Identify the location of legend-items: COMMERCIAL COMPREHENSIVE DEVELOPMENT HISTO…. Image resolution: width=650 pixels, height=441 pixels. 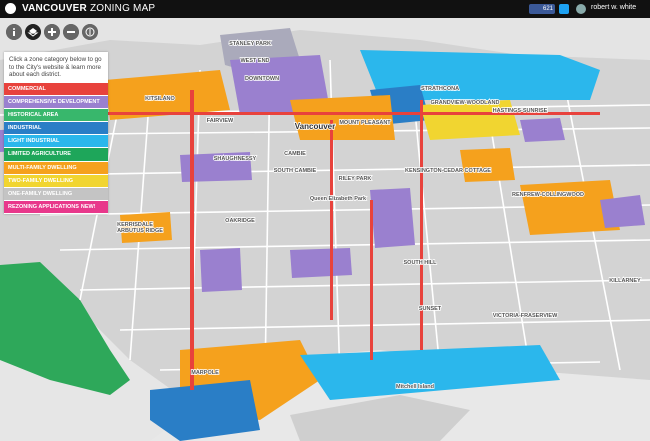
(56, 148).